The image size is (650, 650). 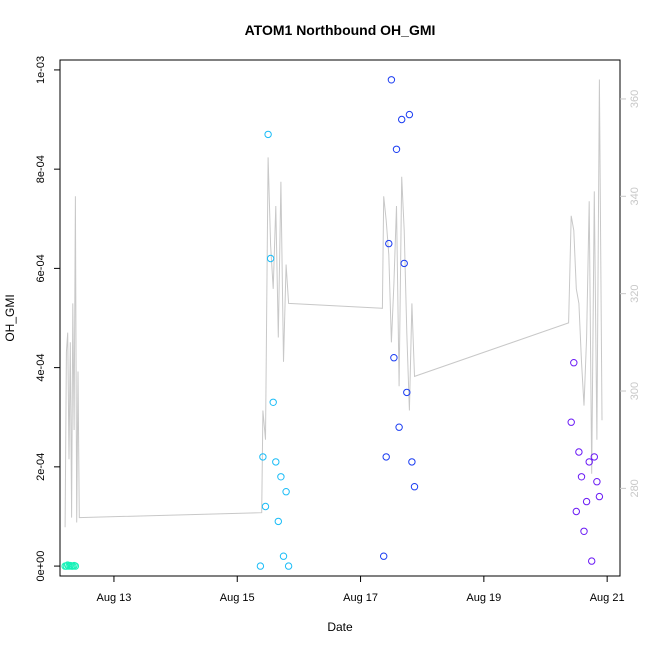 What do you see at coordinates (41, 566) in the screenshot?
I see `y-tick-label: 0e+00` at bounding box center [41, 566].